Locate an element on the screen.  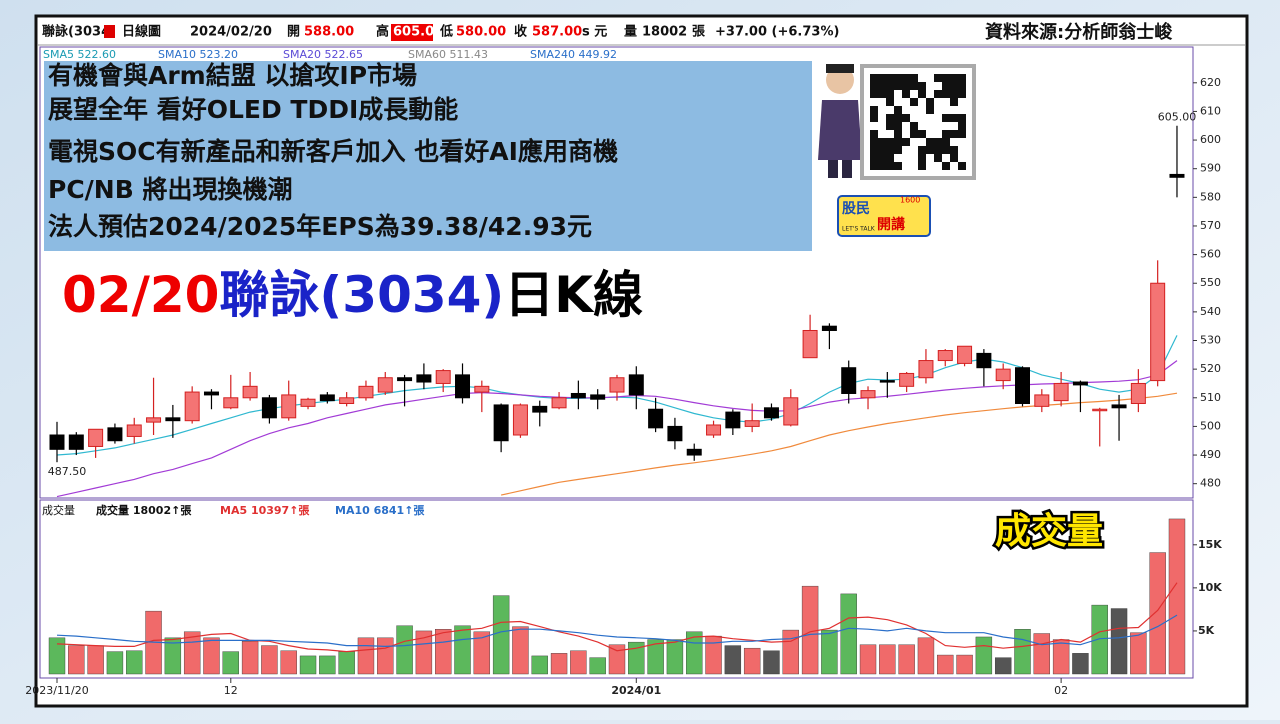
ma-line is located at coordinates (839, 444).